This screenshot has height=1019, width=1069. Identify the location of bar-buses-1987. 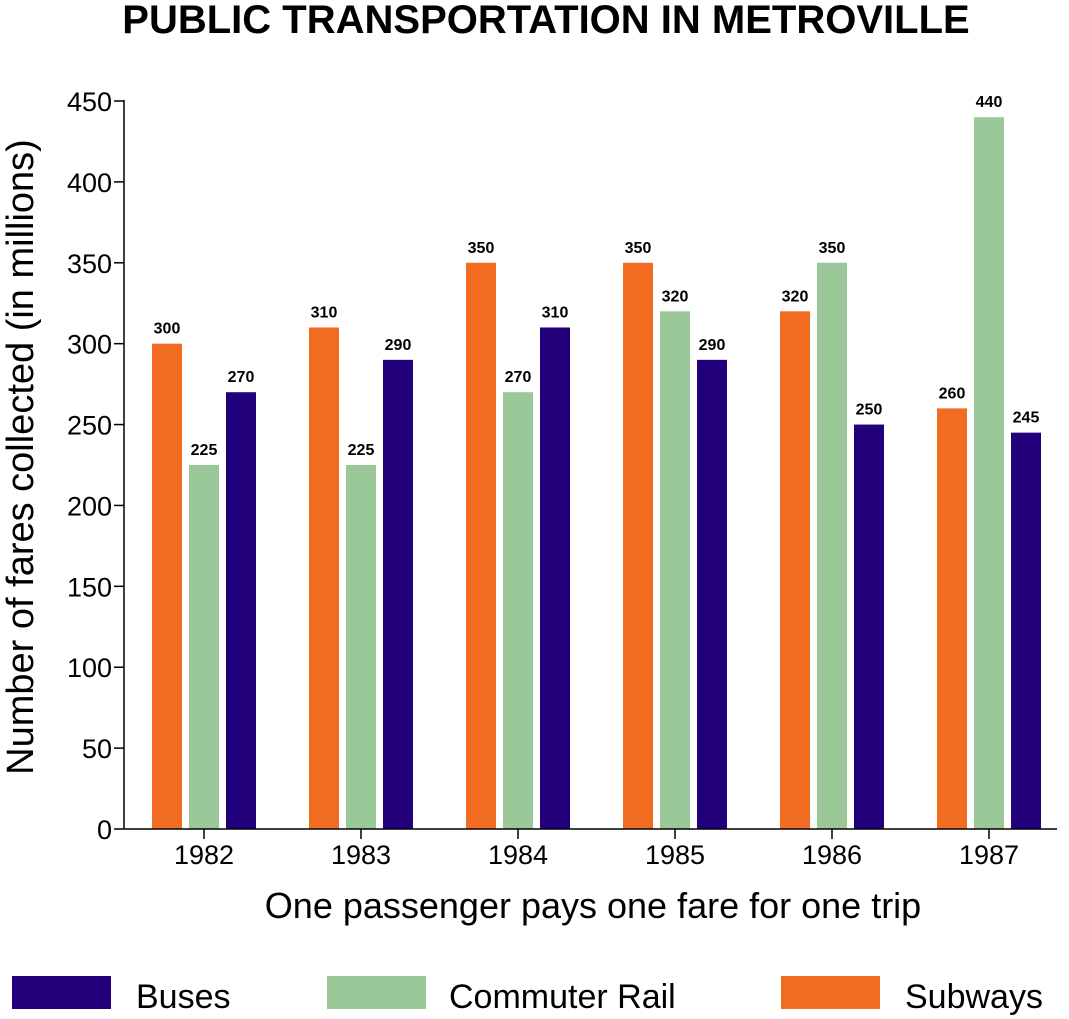
(1026, 630).